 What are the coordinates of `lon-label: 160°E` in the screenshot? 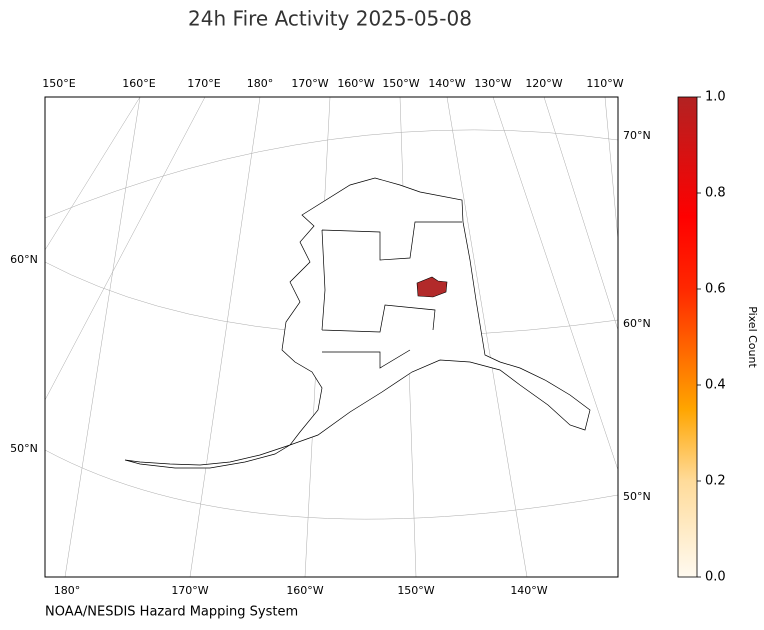 It's located at (138, 83).